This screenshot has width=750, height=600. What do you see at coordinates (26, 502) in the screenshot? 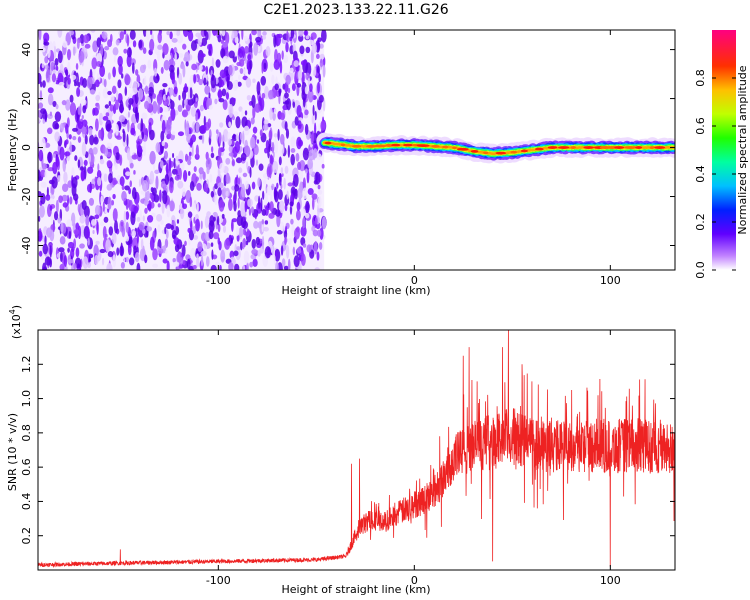
I see `snr-y-tick-label: 0.4` at bounding box center [26, 502].